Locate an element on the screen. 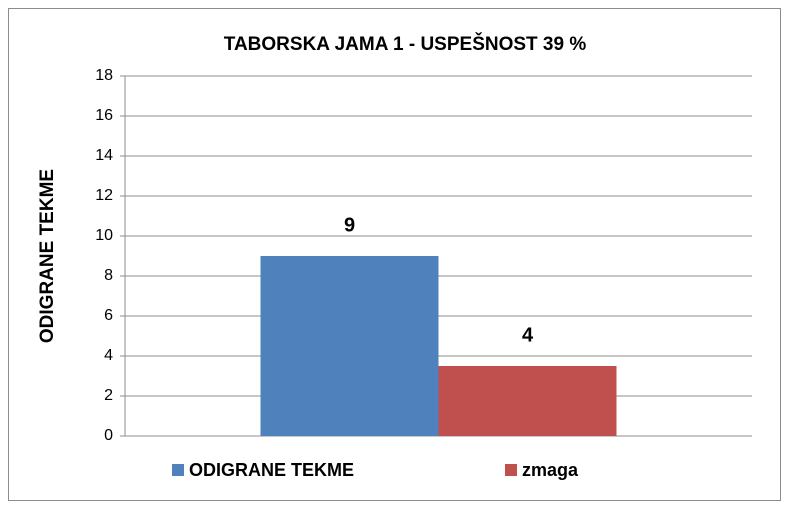 The image size is (790, 509). y-tick-label: 2 is located at coordinates (108, 395).